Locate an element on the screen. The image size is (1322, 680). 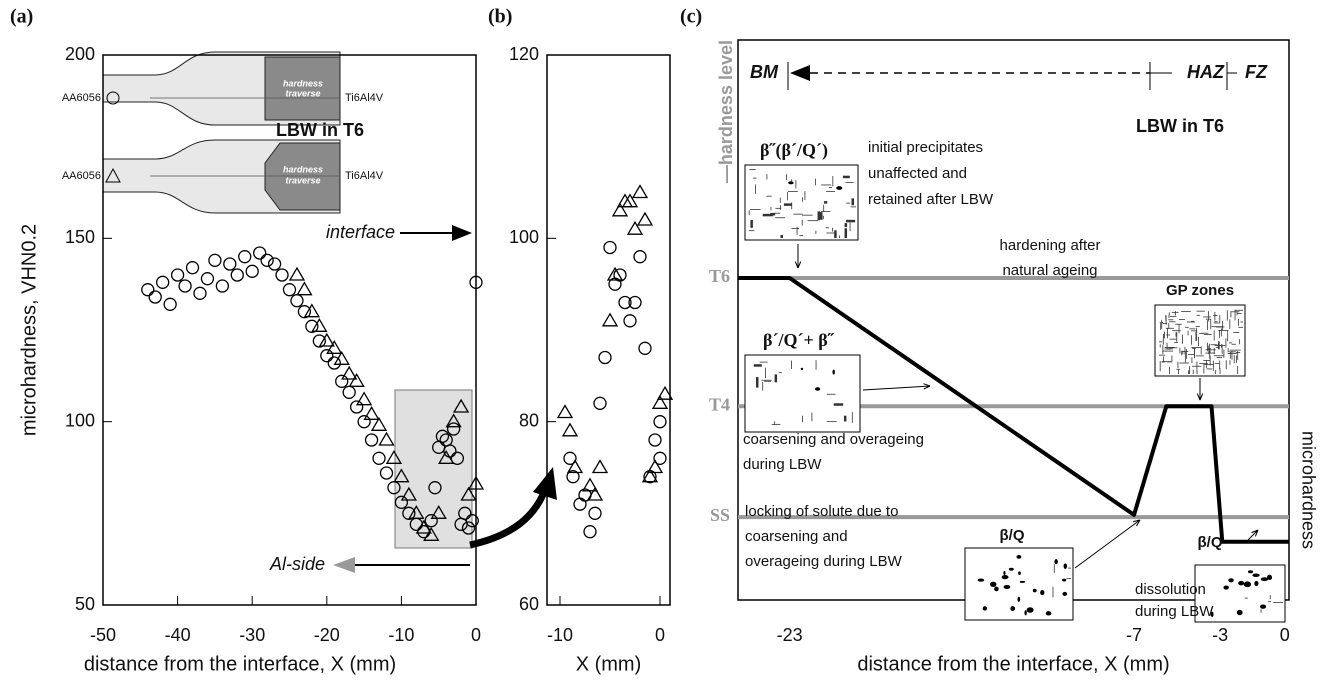
y-tick-label: SS is located at coordinates (720, 515).